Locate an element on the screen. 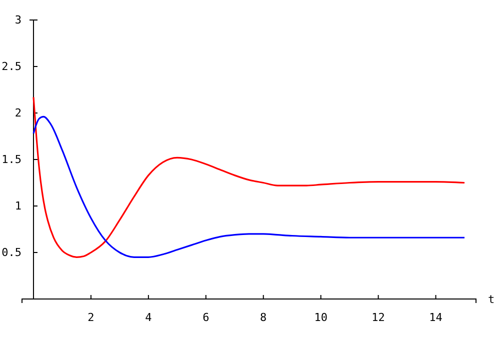 This screenshot has width=499, height=340. x-tick-label: 8 is located at coordinates (263, 317).